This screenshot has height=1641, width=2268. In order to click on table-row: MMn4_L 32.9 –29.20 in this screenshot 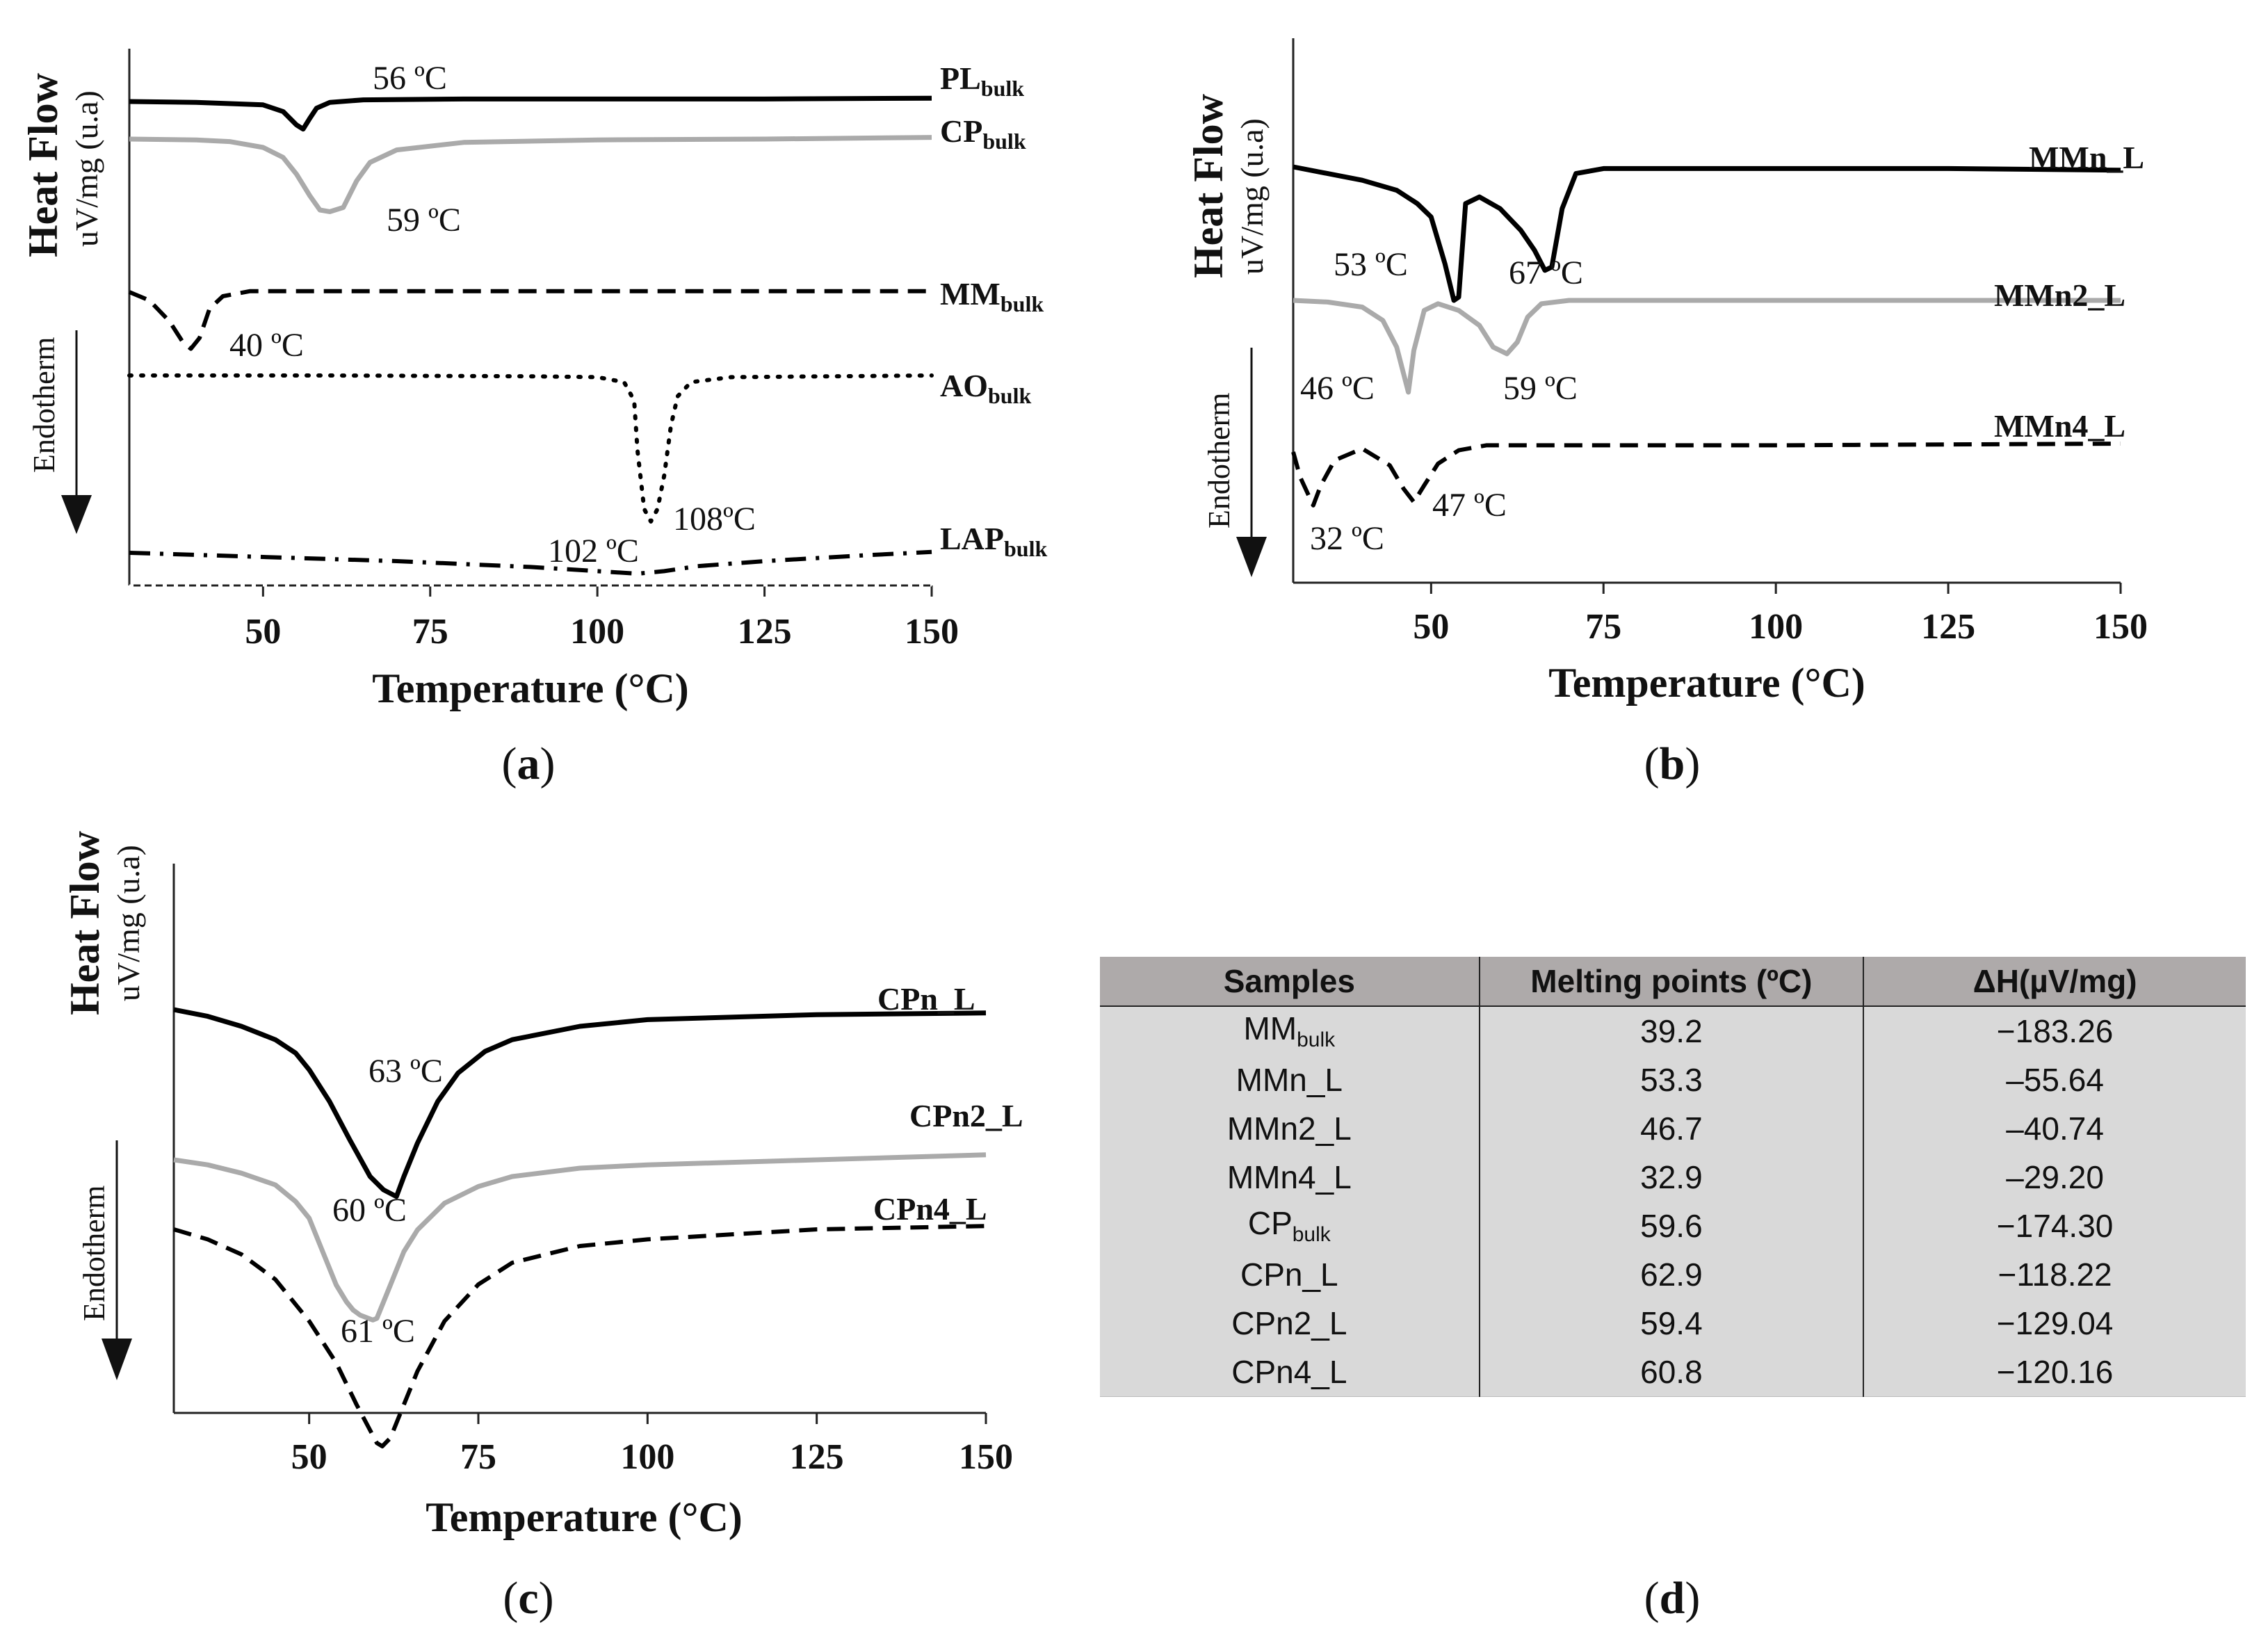, I will do `click(1673, 1177)`.